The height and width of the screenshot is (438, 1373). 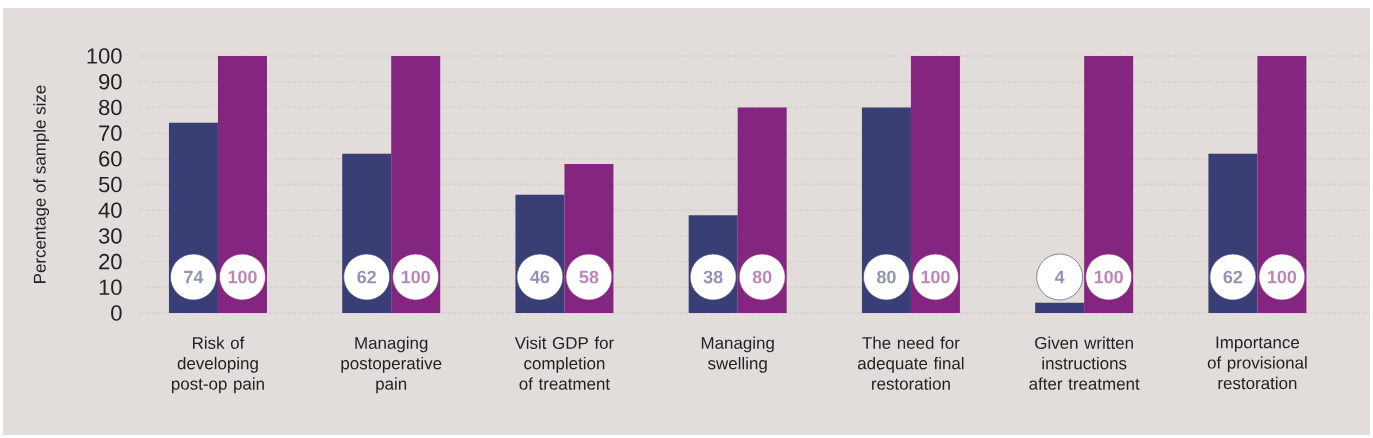 I want to click on x-tick-label: Visit GDP for completion of treatment, so click(x=564, y=363).